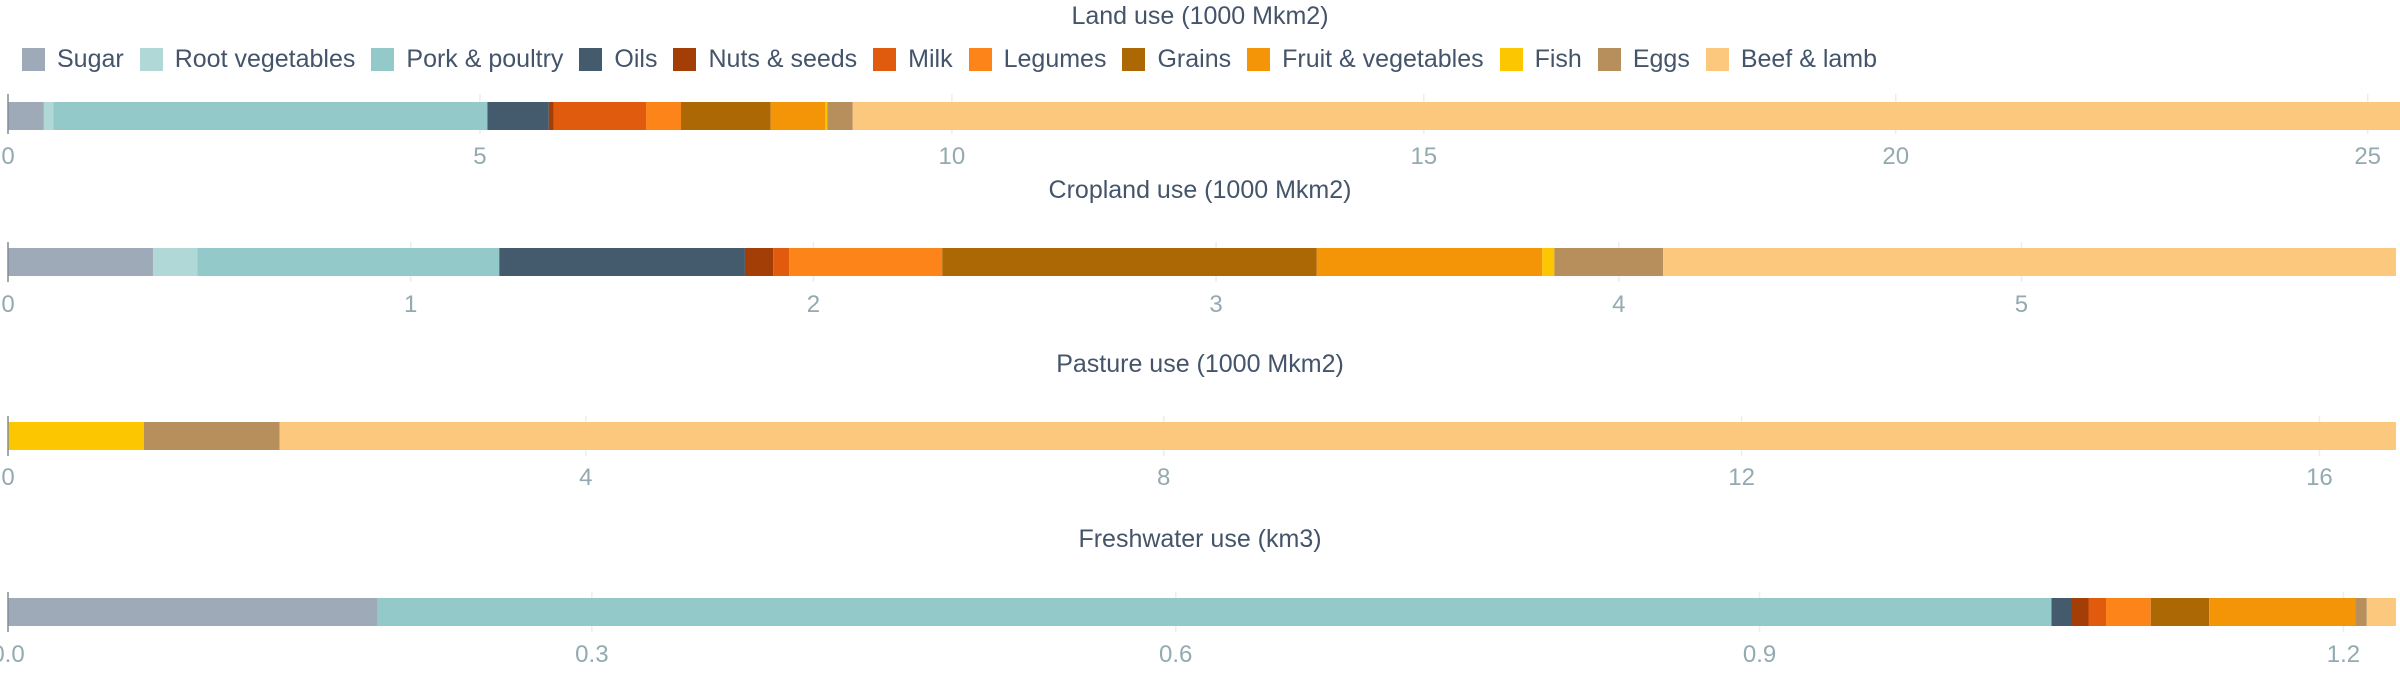  What do you see at coordinates (1055, 58) in the screenshot?
I see `legend-label: Legumes` at bounding box center [1055, 58].